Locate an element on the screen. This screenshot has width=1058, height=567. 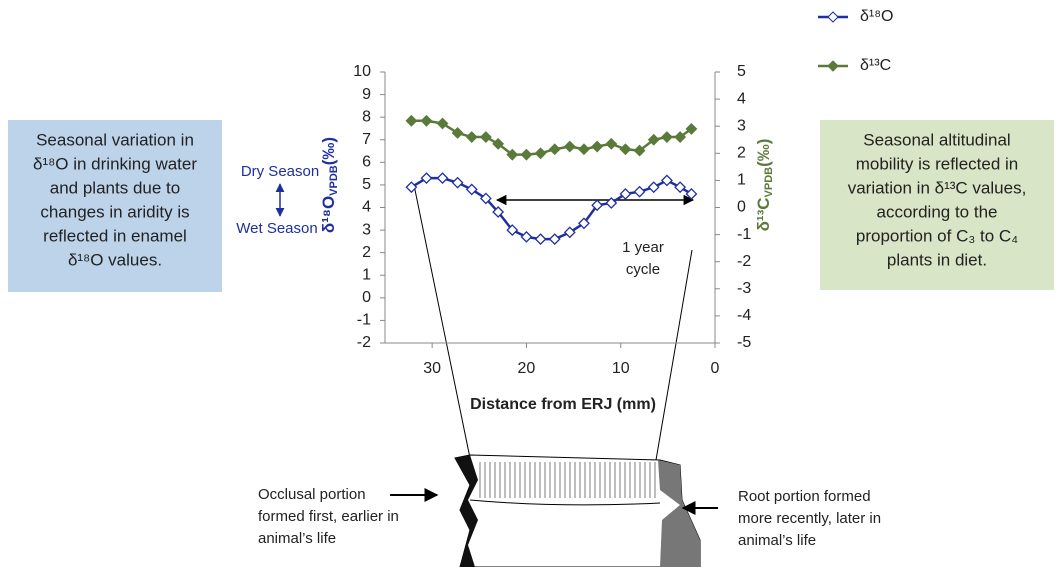
root-text: animal’s life is located at coordinates (777, 540).